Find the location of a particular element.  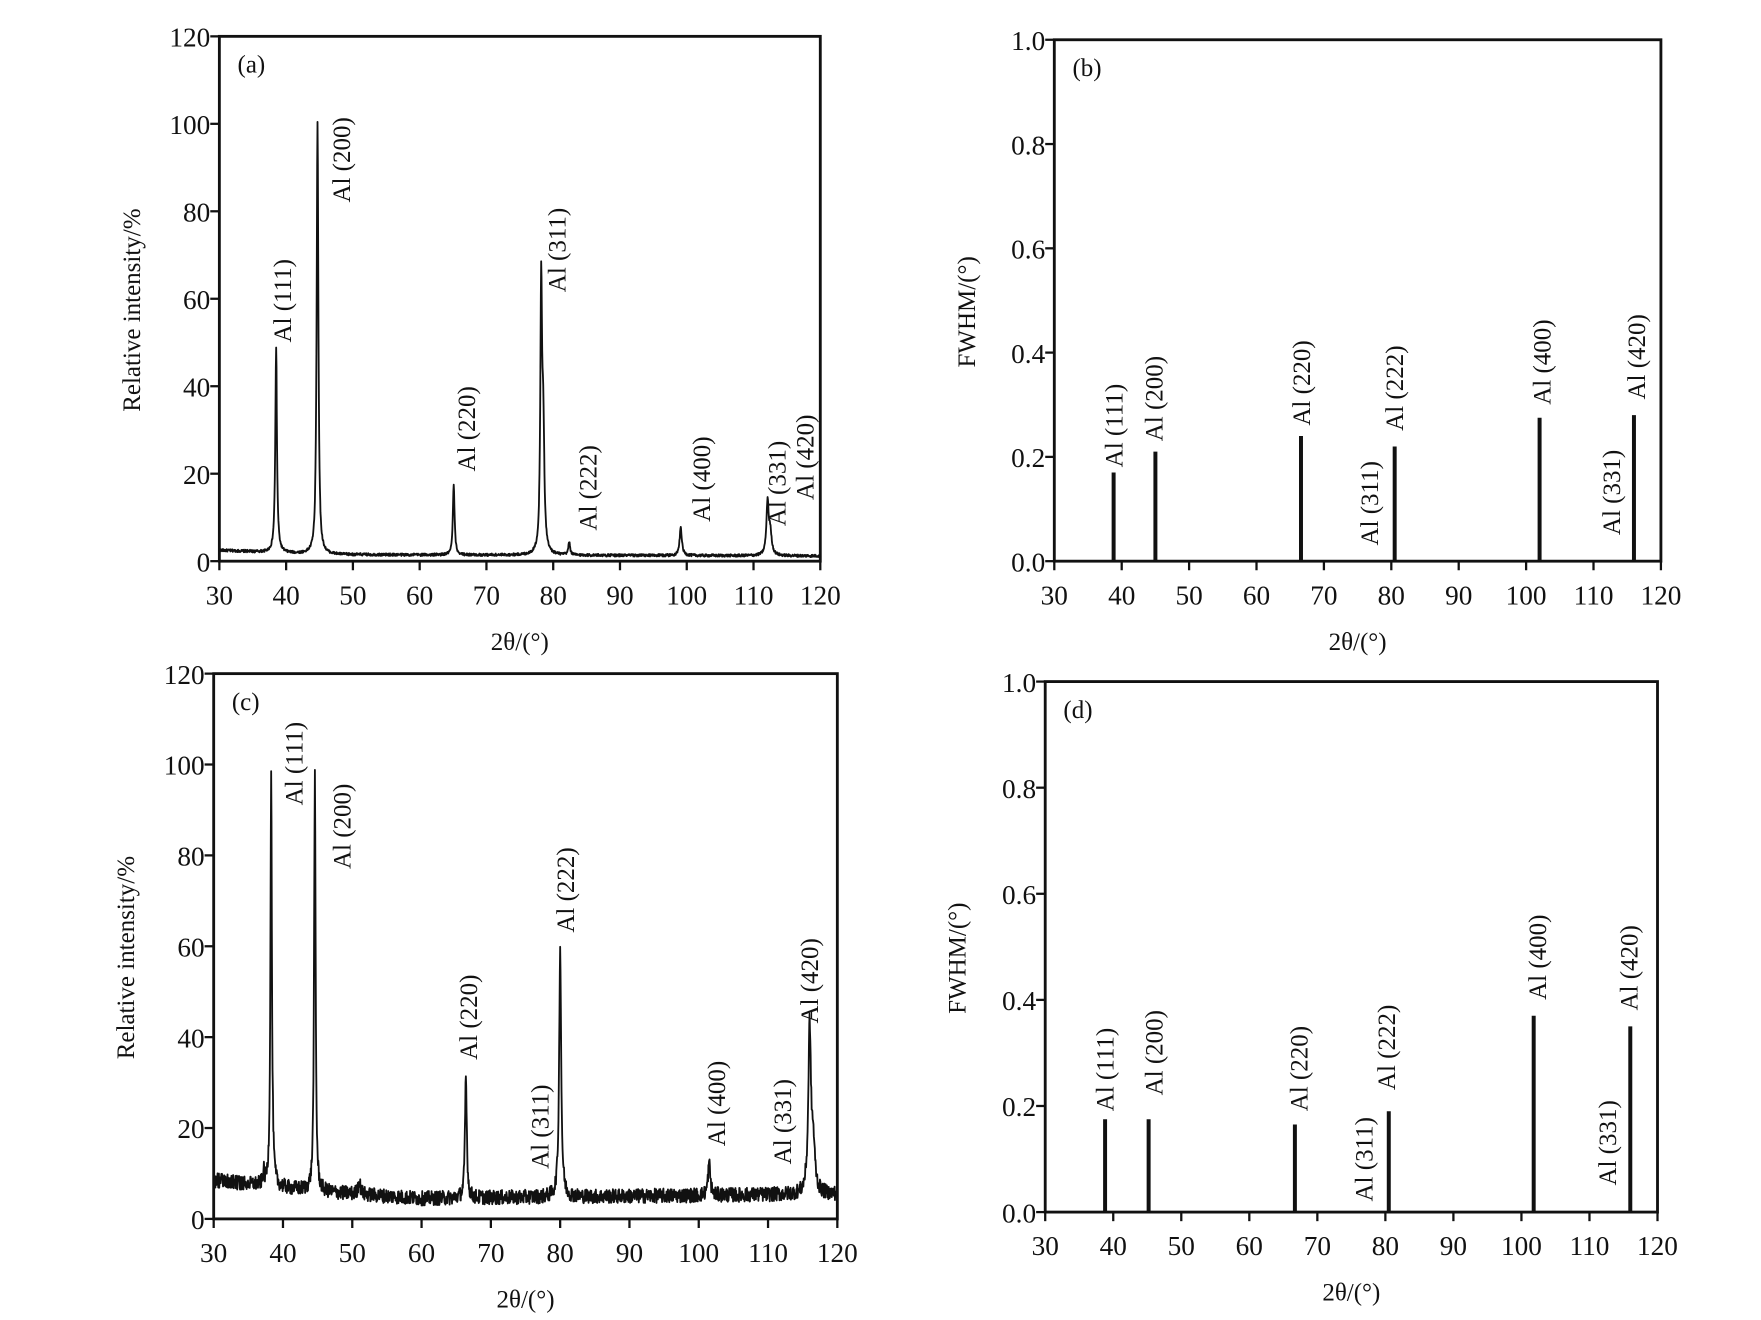

y-tick-label: 120 is located at coordinates (184, 675).